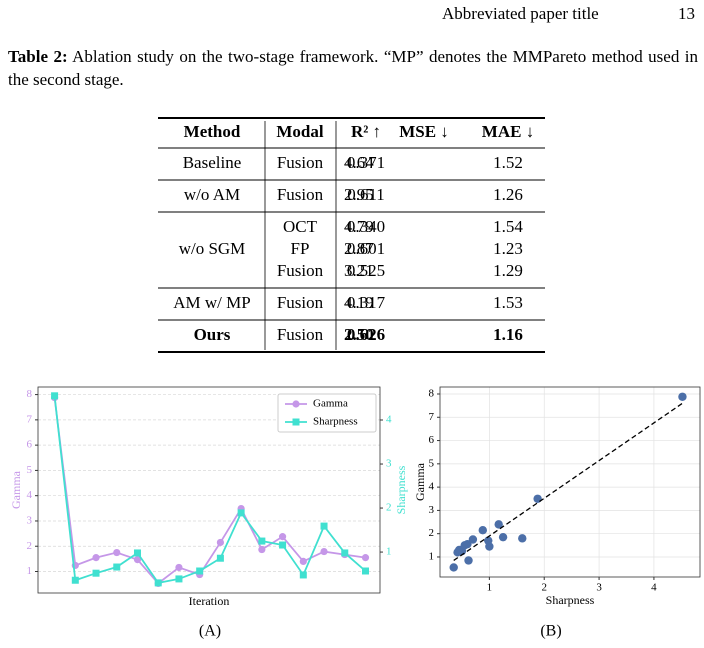  Describe the element at coordinates (211, 302) in the screenshot. I see `method-cell: AM w/ MP` at that location.